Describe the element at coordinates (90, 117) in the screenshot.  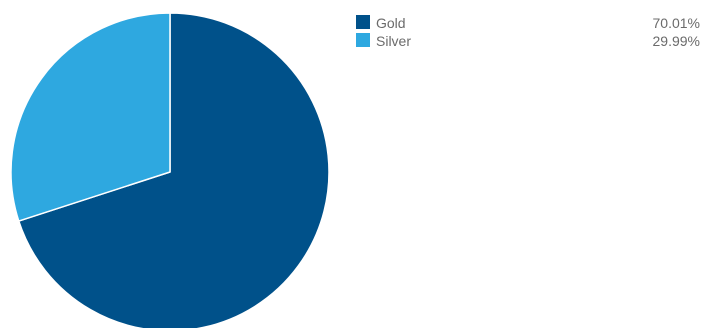
I see `pie-slice-silver` at that location.